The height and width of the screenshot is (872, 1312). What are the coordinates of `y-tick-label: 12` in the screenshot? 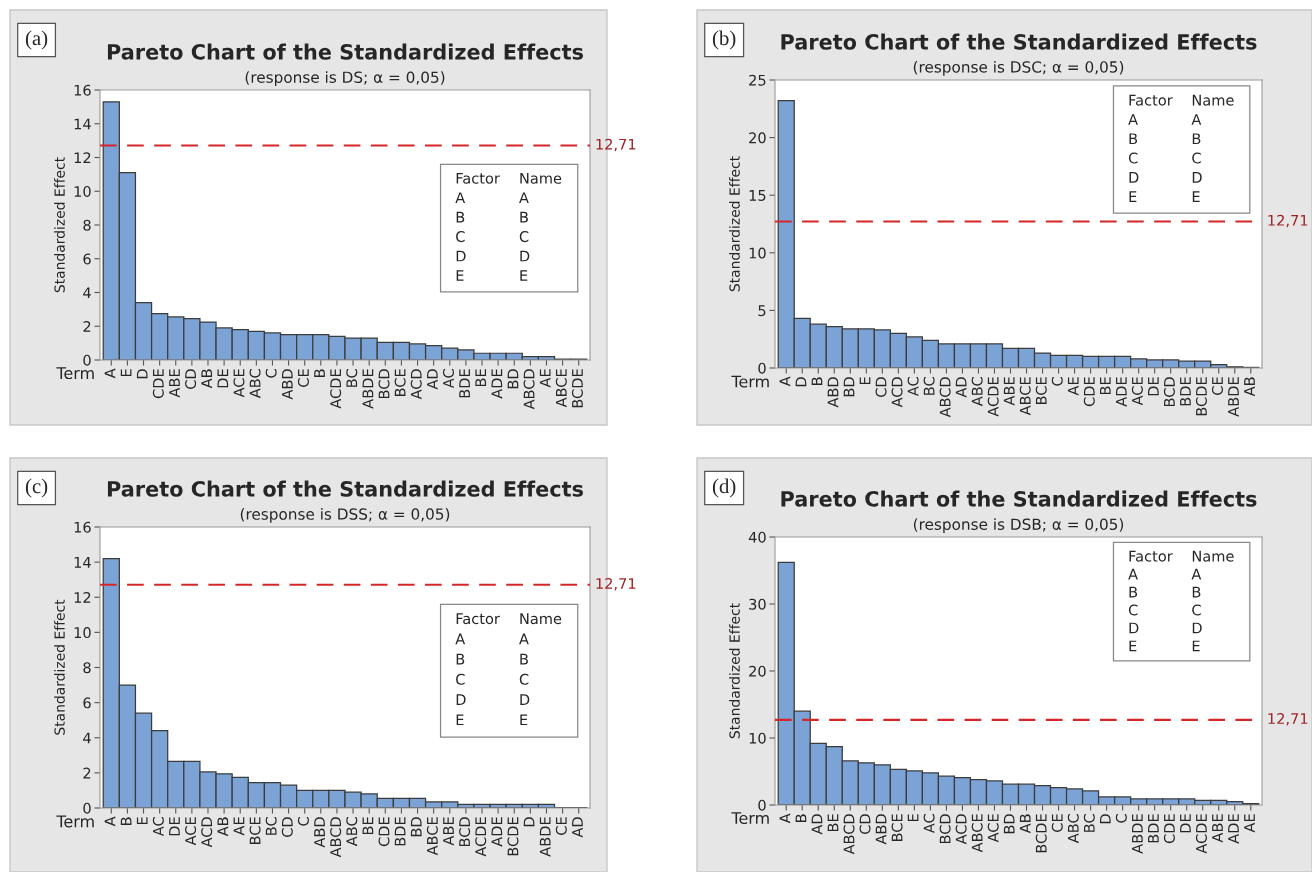 It's located at (82, 597).